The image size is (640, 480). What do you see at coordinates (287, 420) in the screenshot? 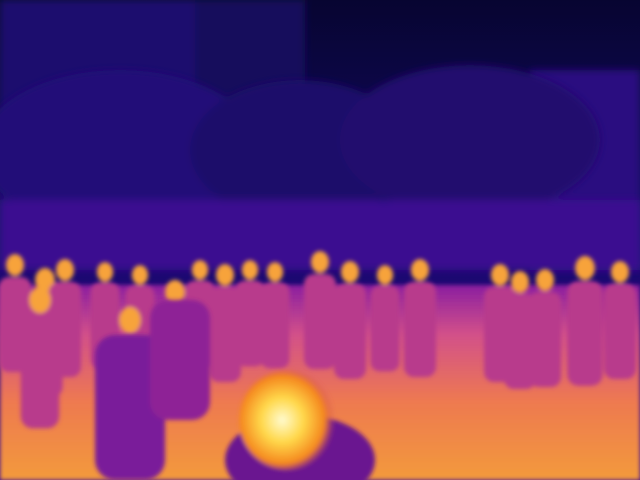
I see `hot-head` at bounding box center [287, 420].